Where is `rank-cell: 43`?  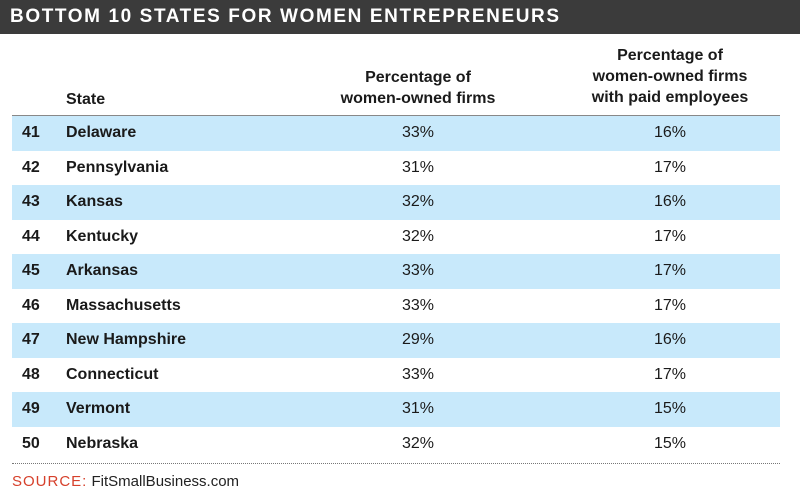
rank-cell: 43 is located at coordinates (31, 201).